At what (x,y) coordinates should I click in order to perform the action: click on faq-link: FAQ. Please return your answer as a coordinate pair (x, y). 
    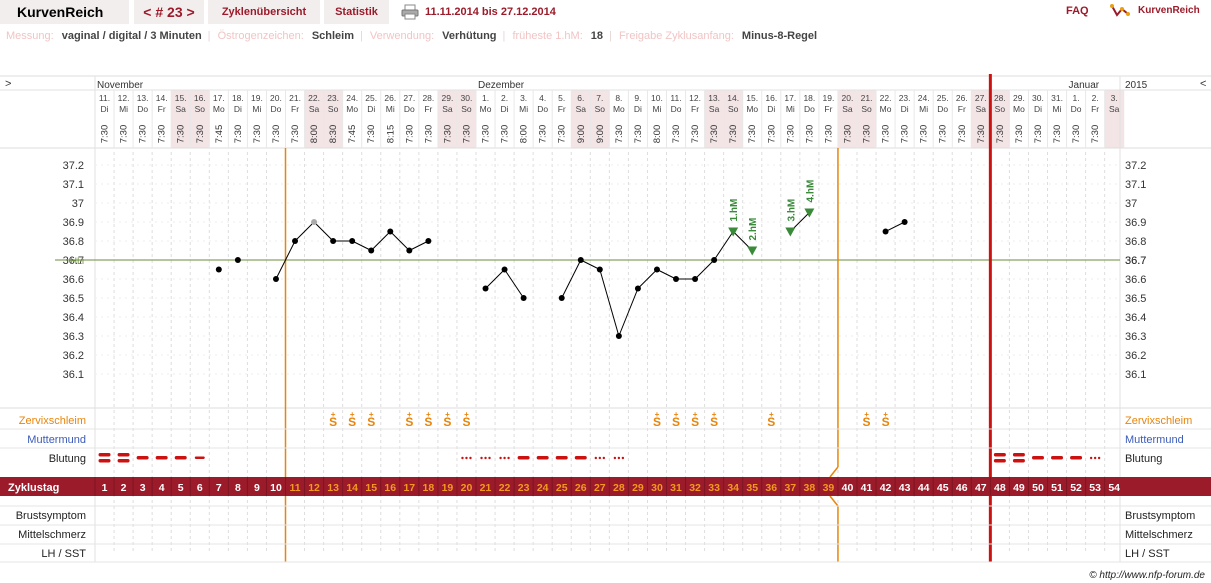
    Looking at the image, I should click on (1077, 11).